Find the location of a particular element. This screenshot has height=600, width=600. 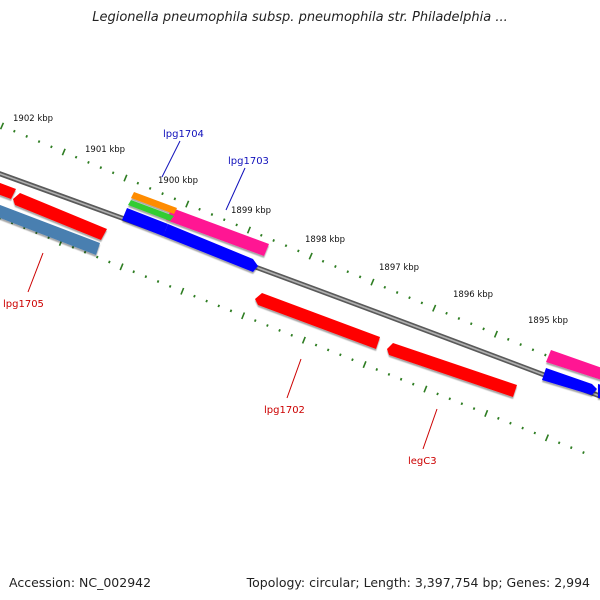

gene-arrow-pink-lpg1703 is located at coordinates (217, 232).